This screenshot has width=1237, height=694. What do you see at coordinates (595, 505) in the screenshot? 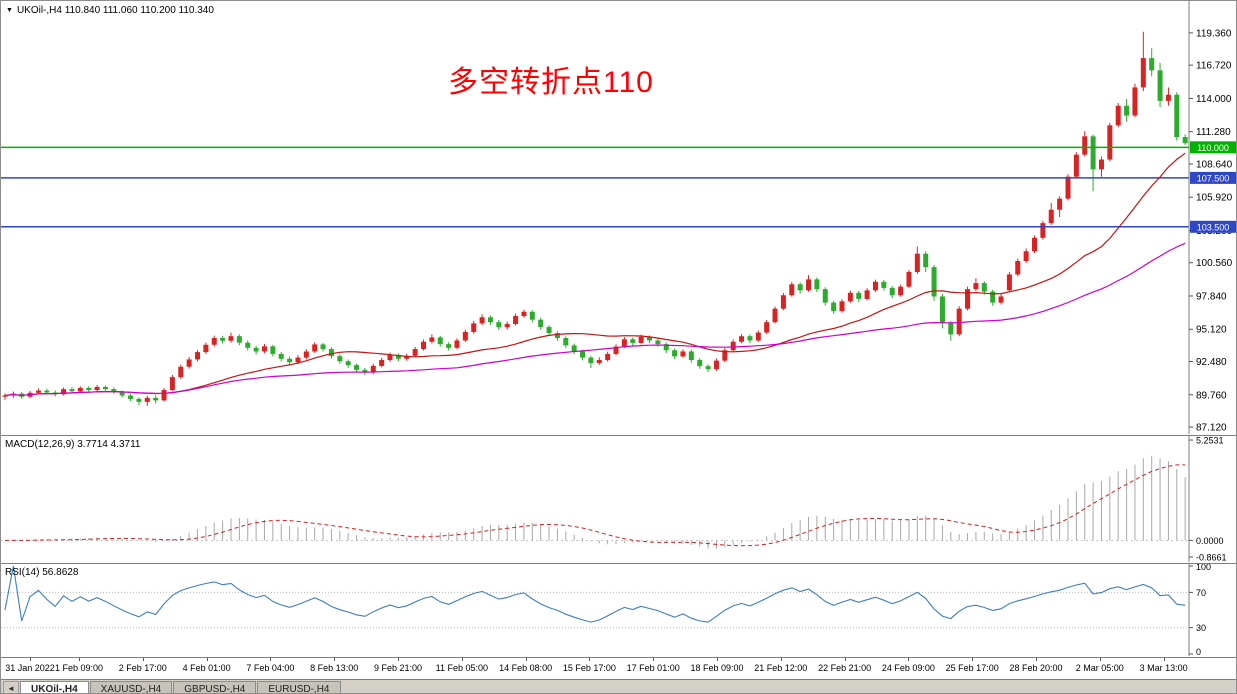
I see `macd-signal-line` at bounding box center [595, 505].